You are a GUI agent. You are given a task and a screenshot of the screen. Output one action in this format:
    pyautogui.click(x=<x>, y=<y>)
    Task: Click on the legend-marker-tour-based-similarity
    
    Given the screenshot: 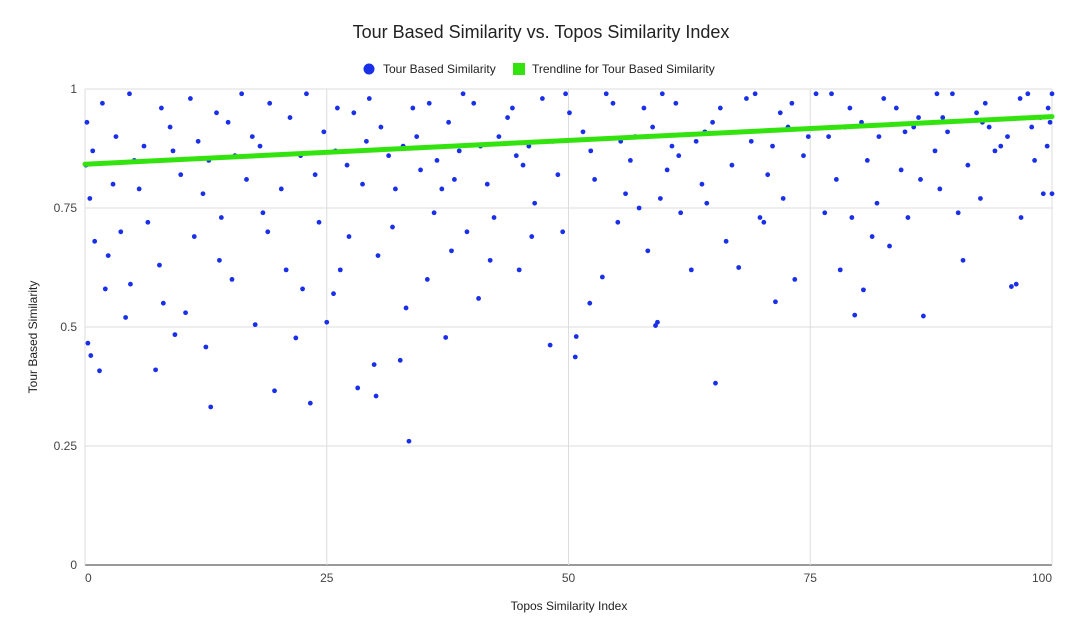 What is the action you would take?
    pyautogui.click(x=369, y=69)
    